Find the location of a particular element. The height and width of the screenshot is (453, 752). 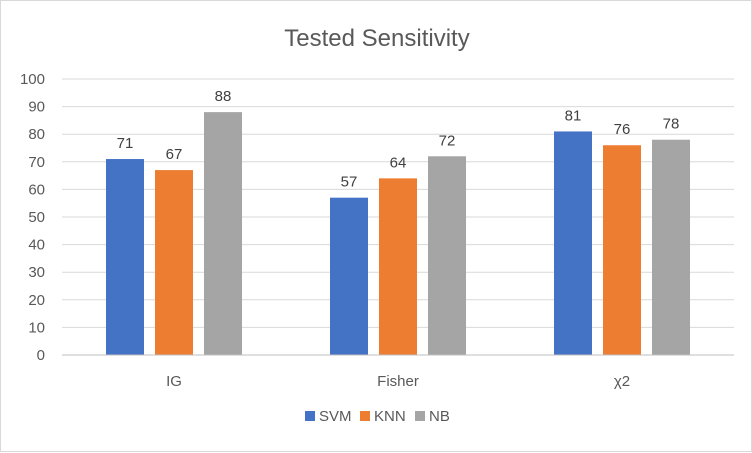

y-tick-label: 80 is located at coordinates (36, 134).